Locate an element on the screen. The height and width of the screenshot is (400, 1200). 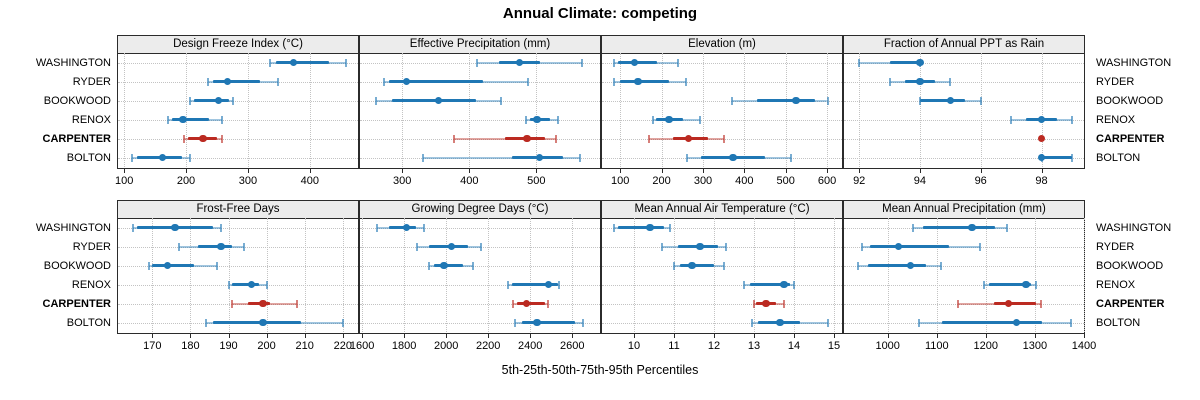
station-label-right: RENOX is located at coordinates (1116, 284).